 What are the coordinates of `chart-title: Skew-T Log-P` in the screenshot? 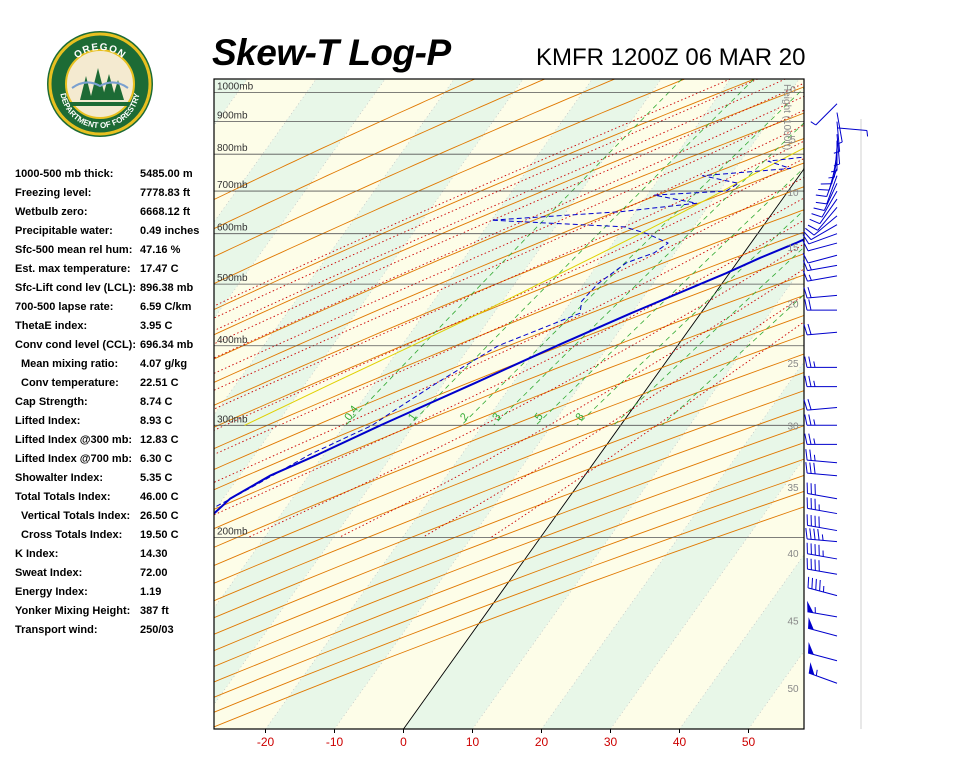 It's located at (331, 52).